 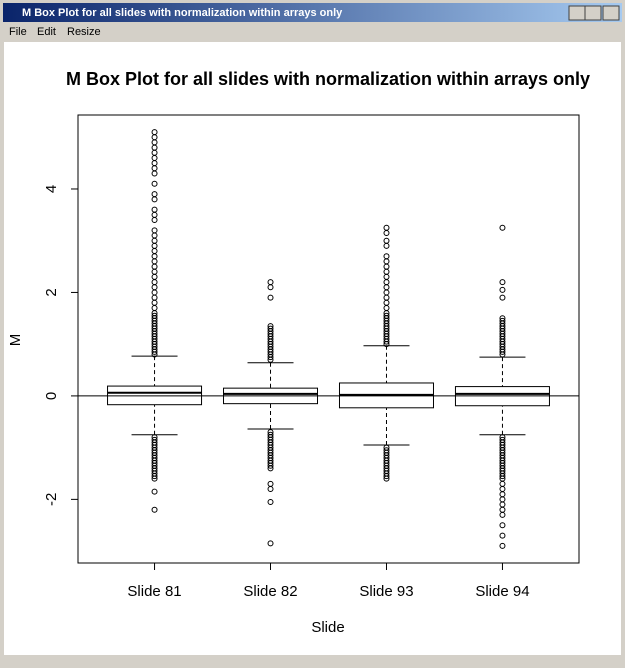 What do you see at coordinates (15, 340) in the screenshot?
I see `y-axis-label: M` at bounding box center [15, 340].